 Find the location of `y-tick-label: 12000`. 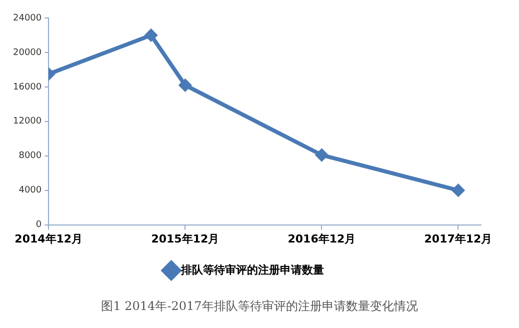

y-tick-label: 12000 is located at coordinates (27, 121).